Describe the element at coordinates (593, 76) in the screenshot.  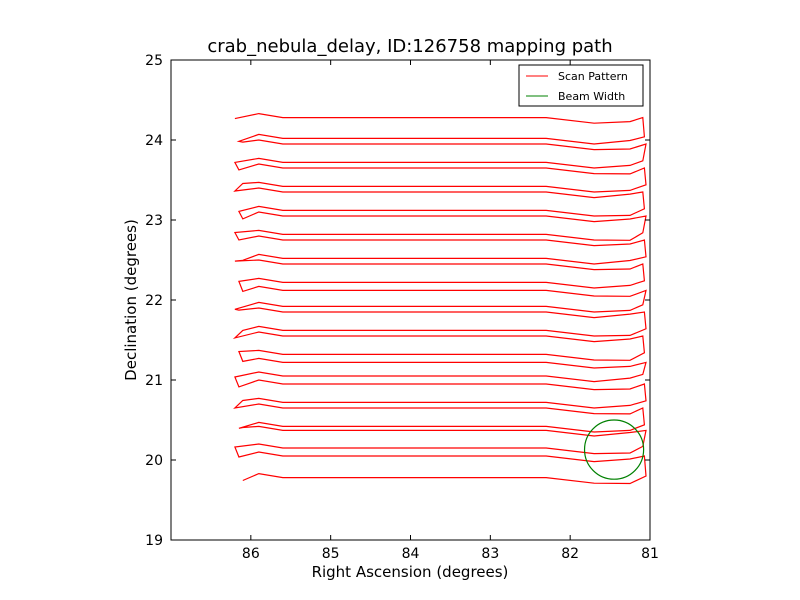
I see `legend-scan-pattern-label: Scan Pattern` at that location.